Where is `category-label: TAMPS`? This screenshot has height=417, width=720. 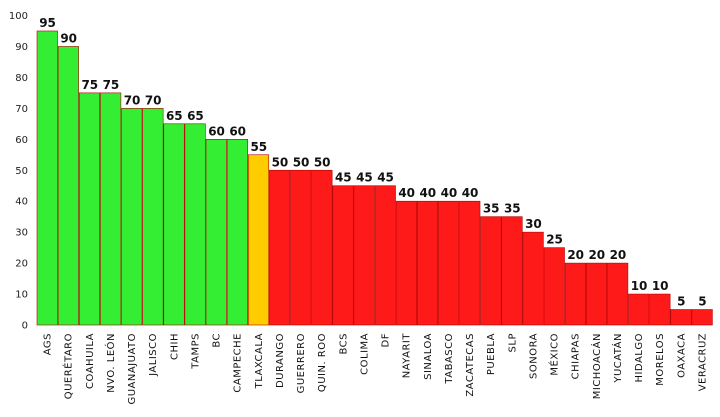
category-label: TAMPS is located at coordinates (195, 351).